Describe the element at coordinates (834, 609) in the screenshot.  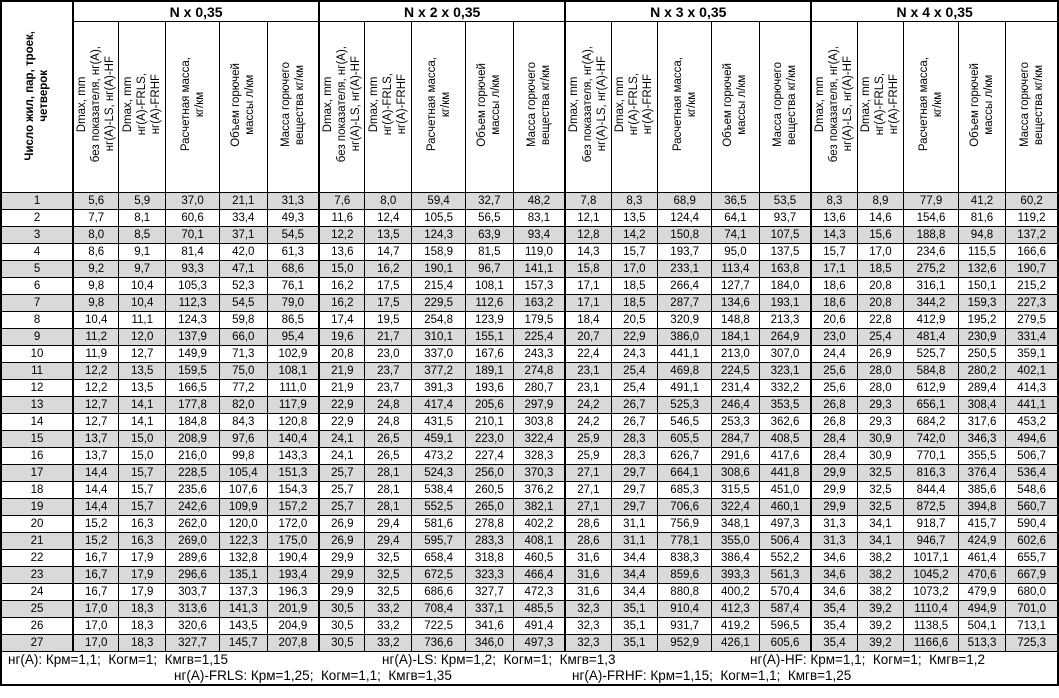
I see `cell-value: 35,4` at that location.